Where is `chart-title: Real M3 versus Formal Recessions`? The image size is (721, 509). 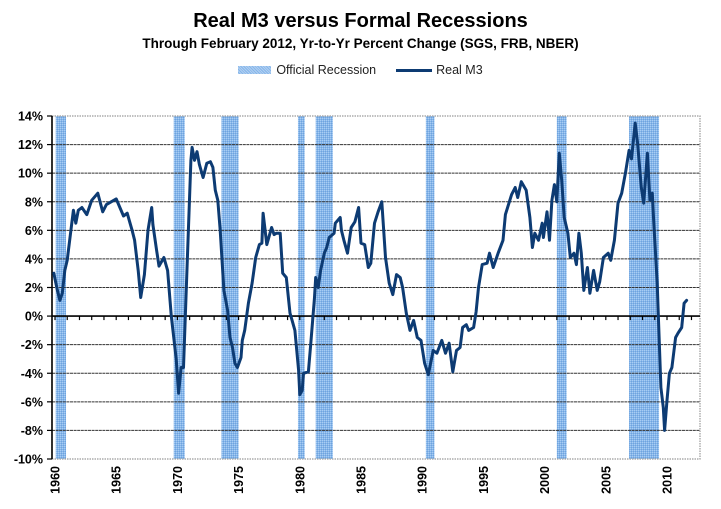 chart-title: Real M3 versus Formal Recessions is located at coordinates (360, 21).